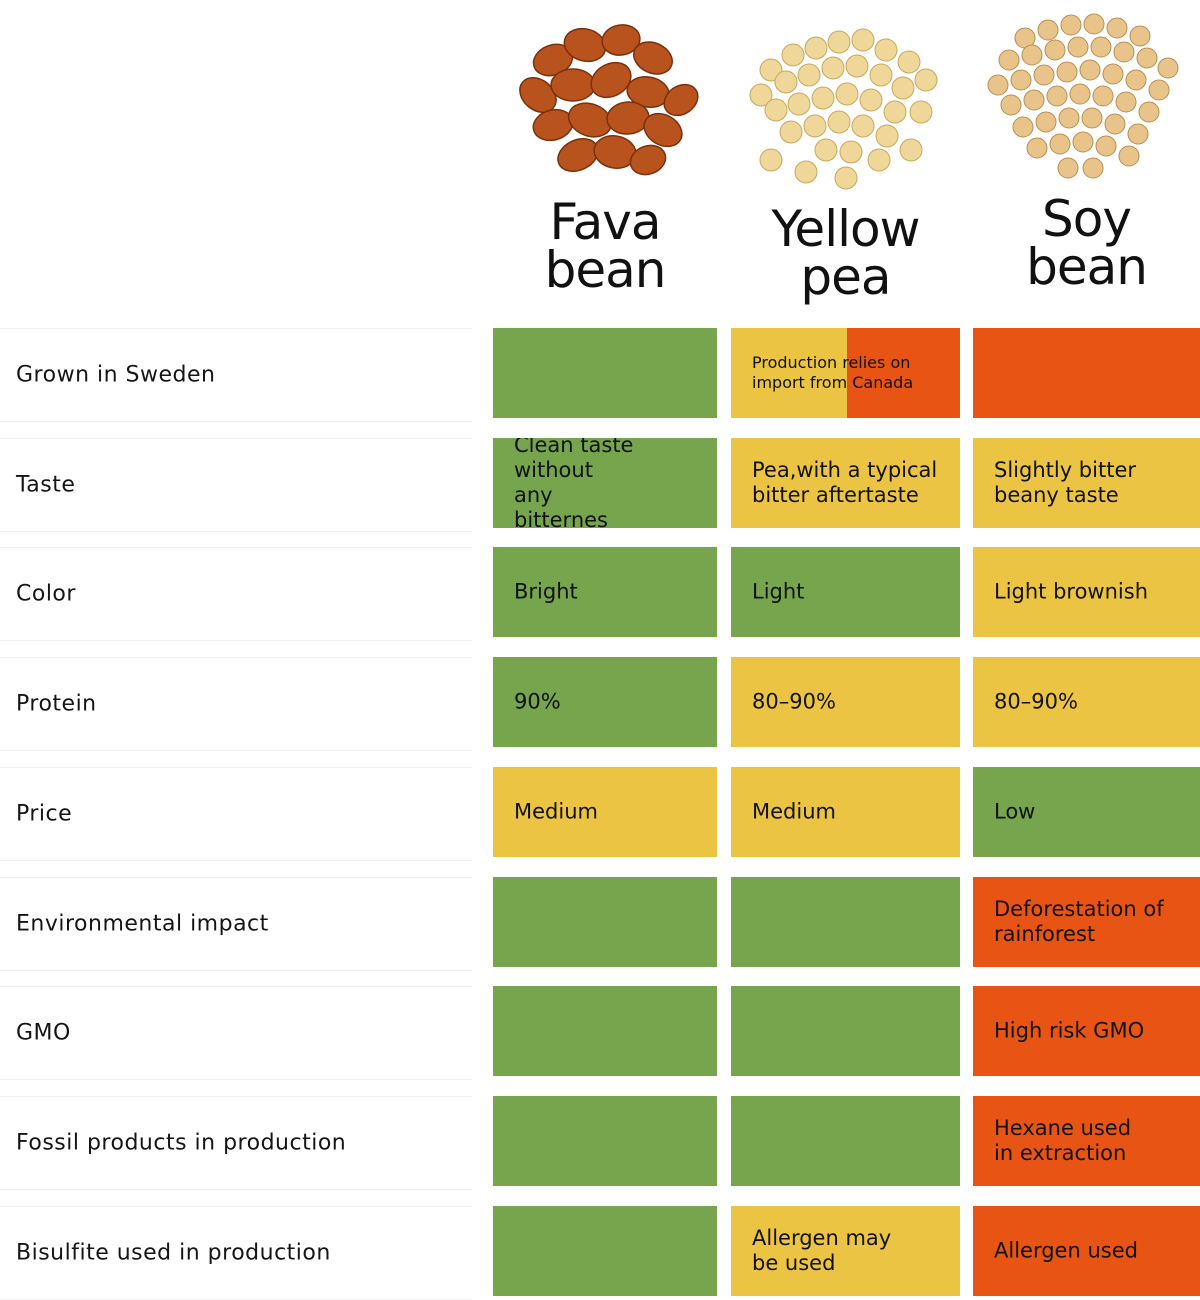  I want to click on soy-bean-image, so click(1083, 96).